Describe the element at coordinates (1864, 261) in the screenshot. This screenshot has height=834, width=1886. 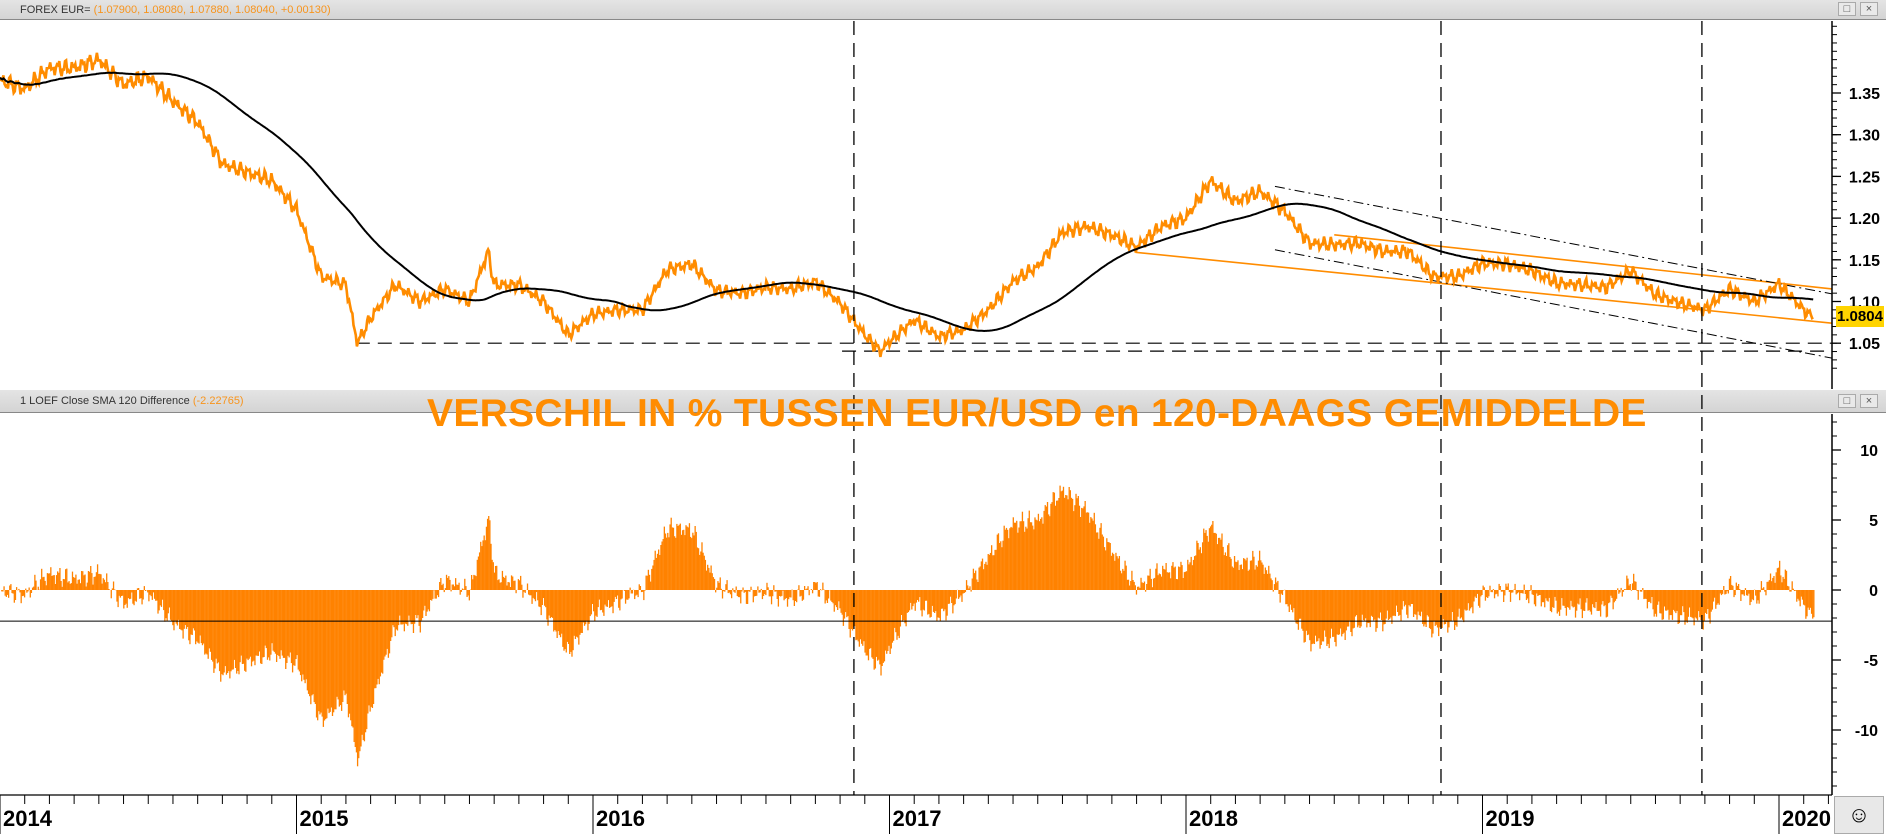
I see `price-y-tick-label: 1.15` at that location.